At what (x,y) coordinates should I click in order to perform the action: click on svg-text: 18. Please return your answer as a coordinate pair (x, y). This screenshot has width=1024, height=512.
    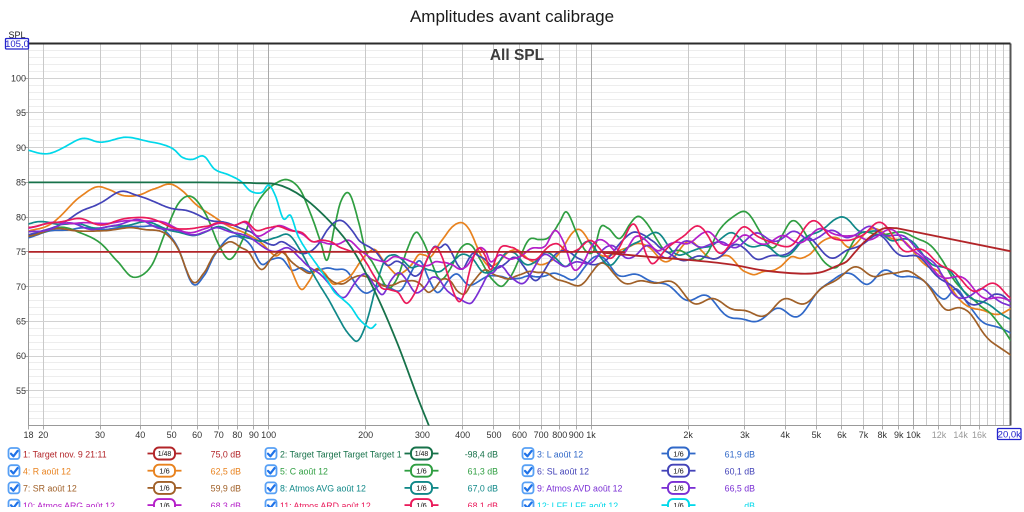
    Looking at the image, I should click on (28, 435).